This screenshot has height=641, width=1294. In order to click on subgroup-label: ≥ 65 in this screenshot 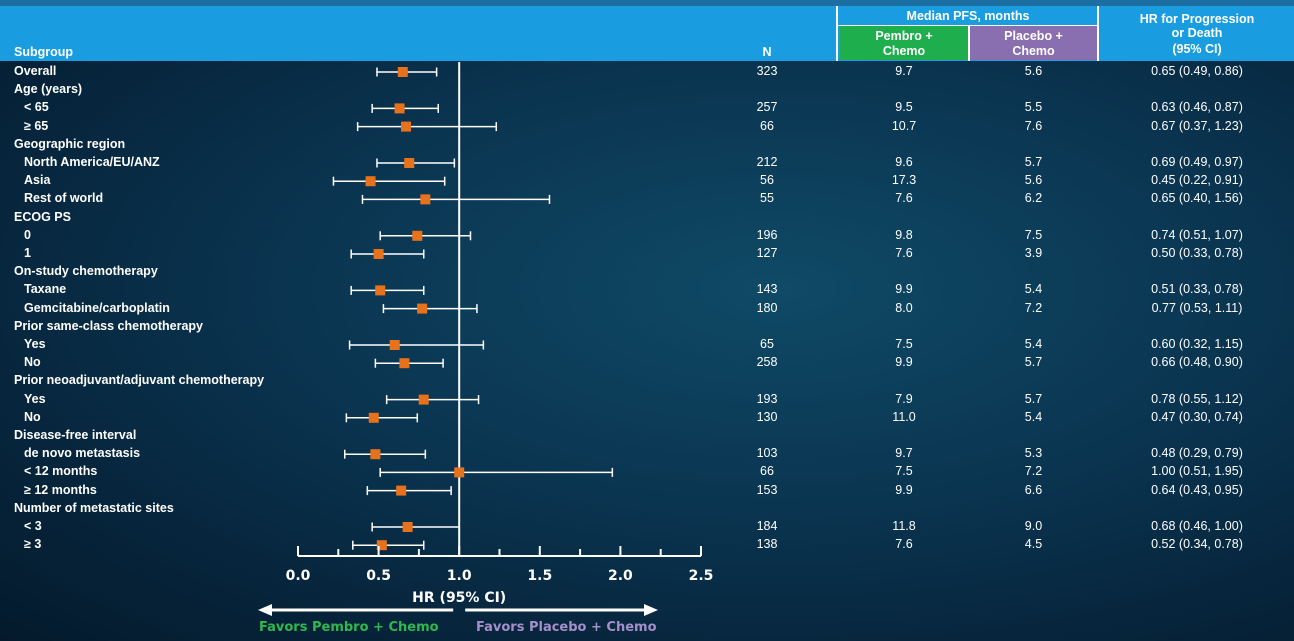, I will do `click(36, 125)`.